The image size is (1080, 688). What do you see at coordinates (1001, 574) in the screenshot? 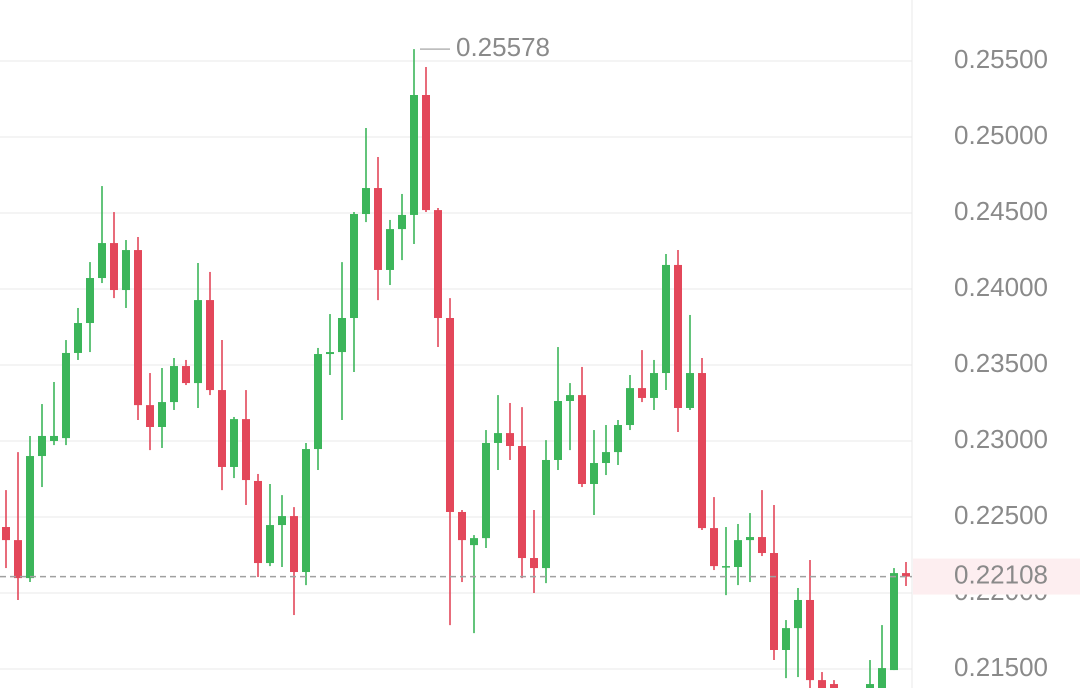
I see `last-price-label: 0.22108` at bounding box center [1001, 574].